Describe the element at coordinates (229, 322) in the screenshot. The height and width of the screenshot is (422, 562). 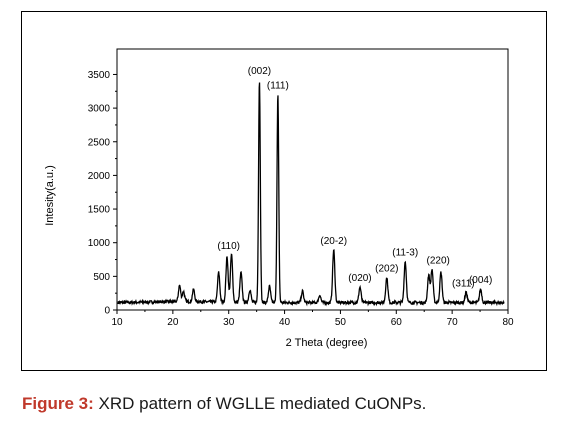
I see `x-tick-label: 30` at that location.